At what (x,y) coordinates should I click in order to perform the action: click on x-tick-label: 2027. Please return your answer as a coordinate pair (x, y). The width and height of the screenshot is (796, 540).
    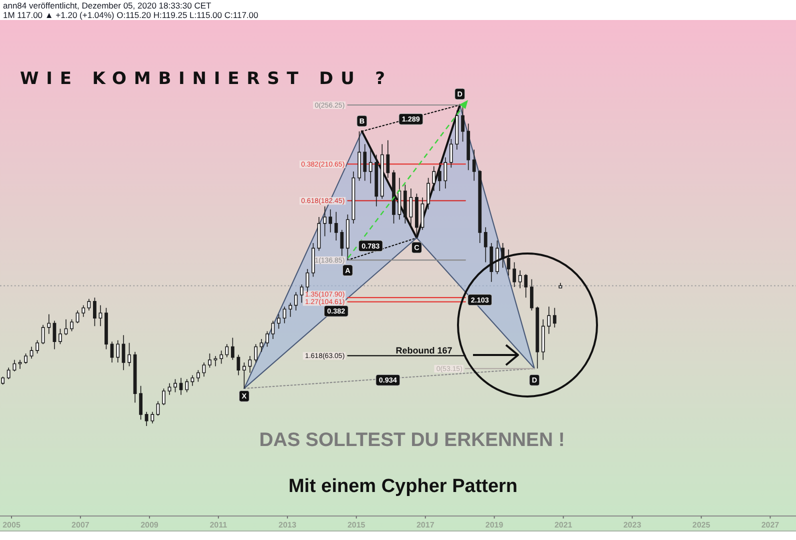
    Looking at the image, I should click on (770, 525).